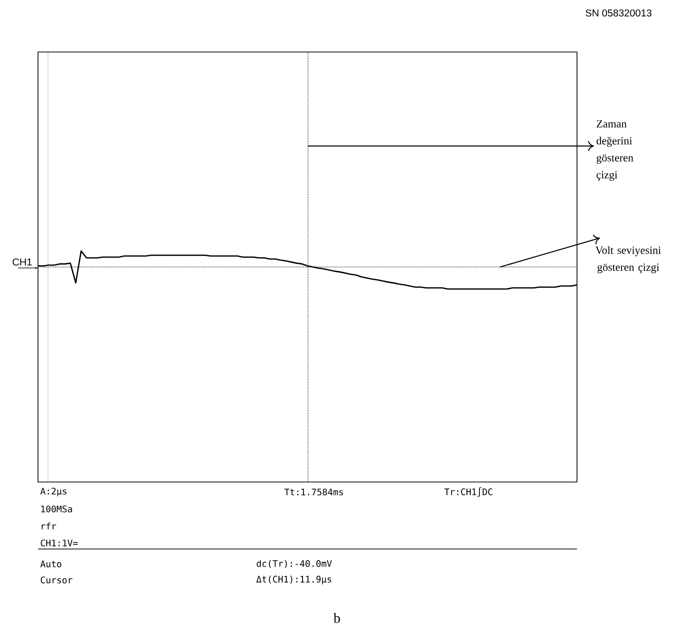 The height and width of the screenshot is (634, 675). I want to click on text: Tt:1.7584ms, so click(313, 492).